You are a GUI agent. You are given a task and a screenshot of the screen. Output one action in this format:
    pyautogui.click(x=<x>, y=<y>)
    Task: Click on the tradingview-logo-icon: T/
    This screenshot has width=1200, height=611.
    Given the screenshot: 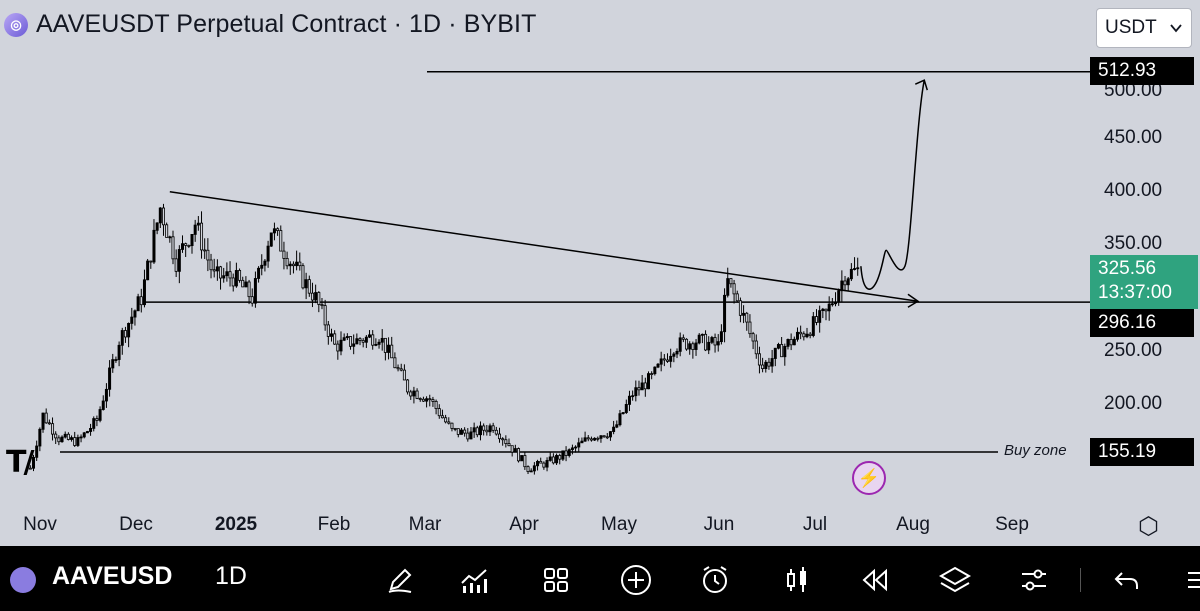 What is the action you would take?
    pyautogui.click(x=20, y=462)
    